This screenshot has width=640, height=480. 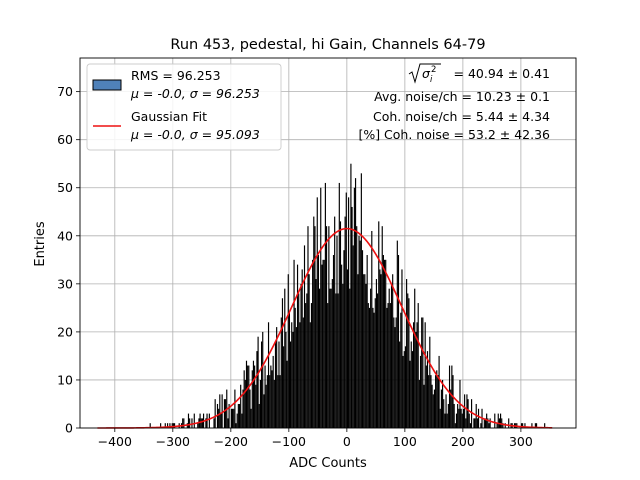 What do you see at coordinates (462, 96) in the screenshot?
I see `annotation-avg-noise: Avg. noise/ch = 10.23 ± 0.1` at bounding box center [462, 96].